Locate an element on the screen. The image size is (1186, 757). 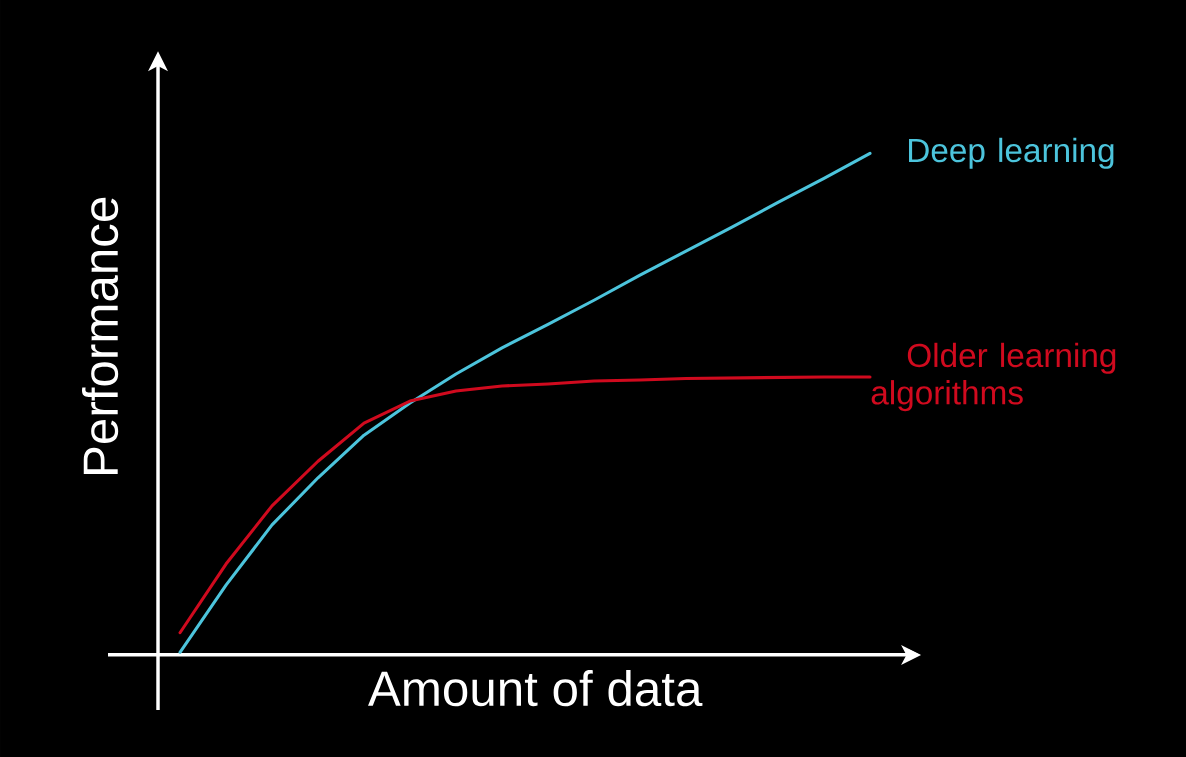
series-label: Older learning algorithms is located at coordinates (993, 377).